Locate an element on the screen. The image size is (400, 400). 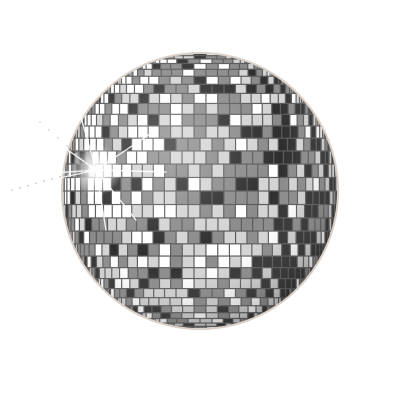
sparkle-glint is located at coordinates (86, 165).